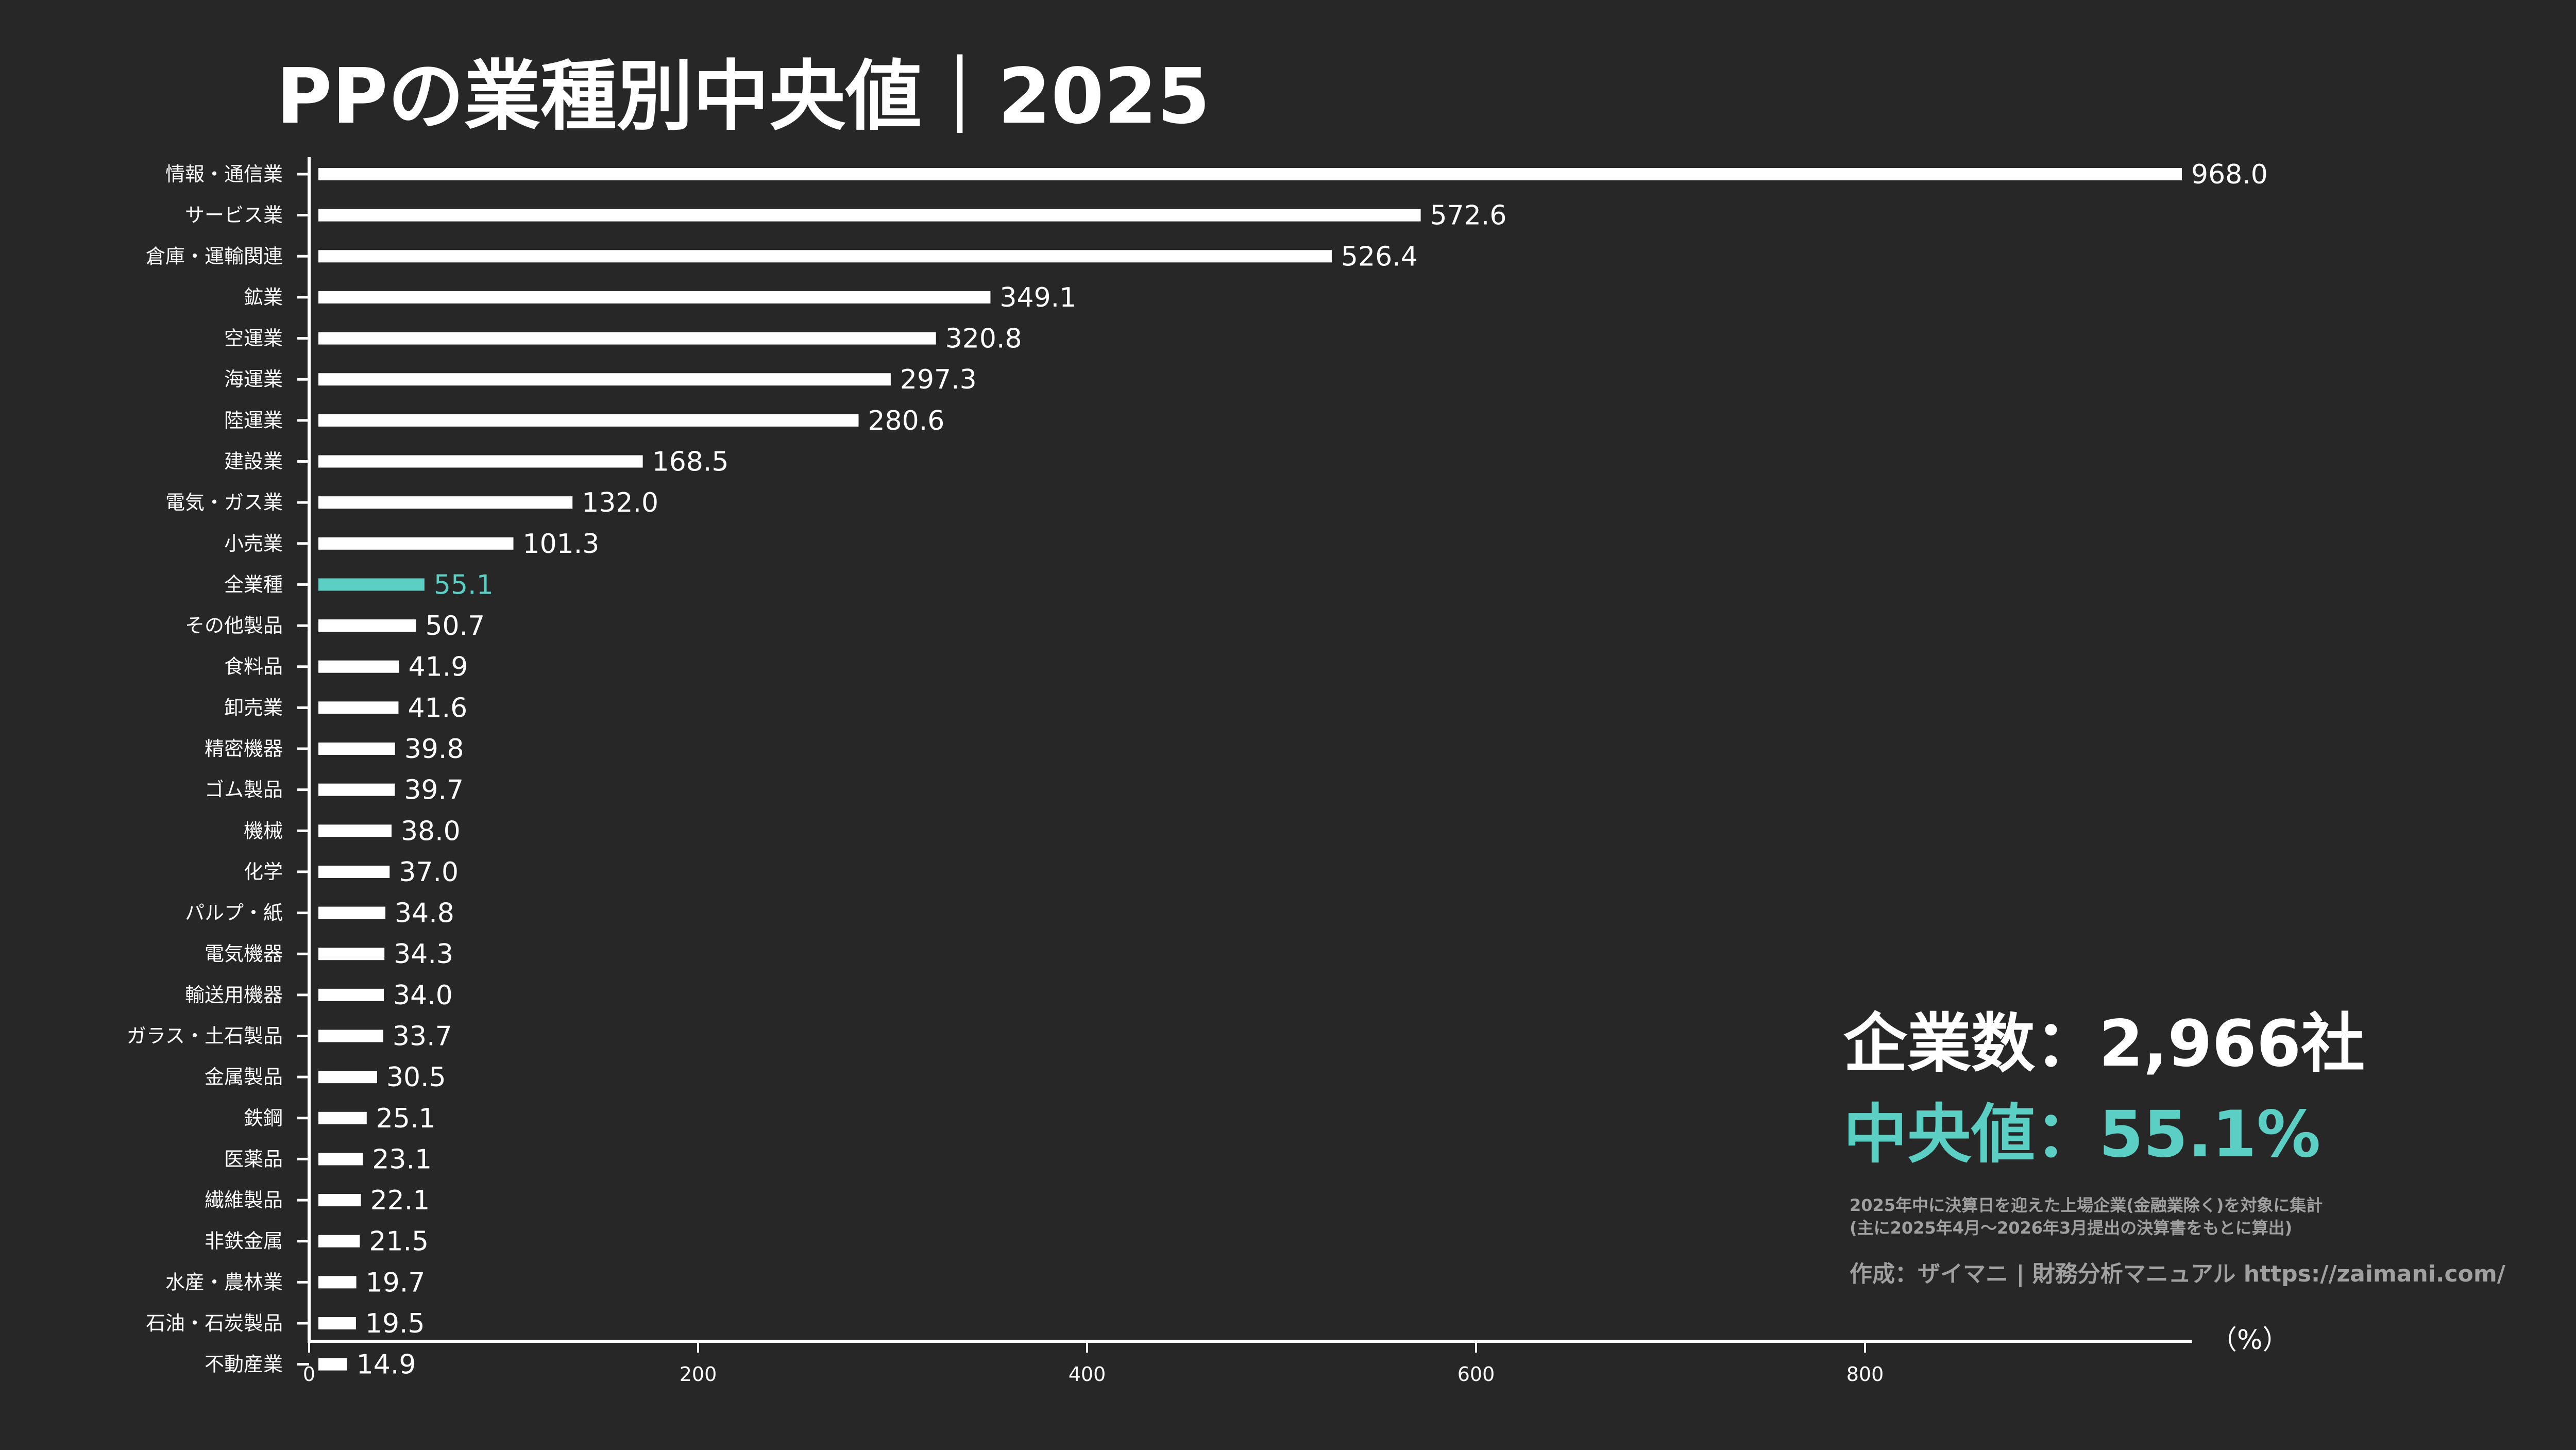  I want to click on x-tick-label: 600, so click(1476, 1375).